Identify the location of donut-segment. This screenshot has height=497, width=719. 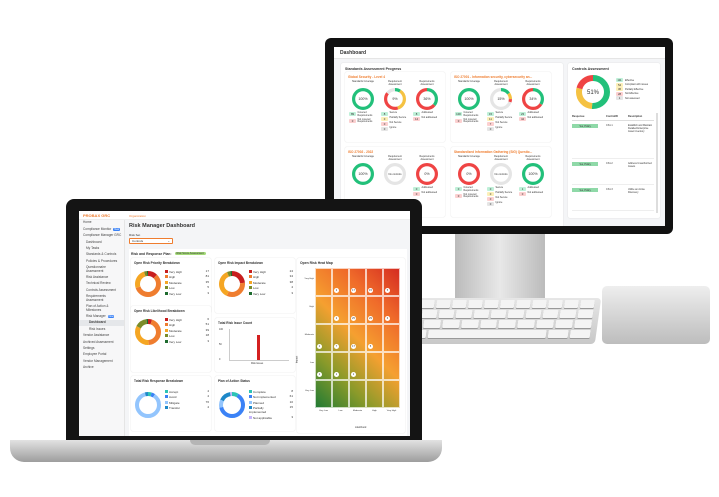
(427, 99).